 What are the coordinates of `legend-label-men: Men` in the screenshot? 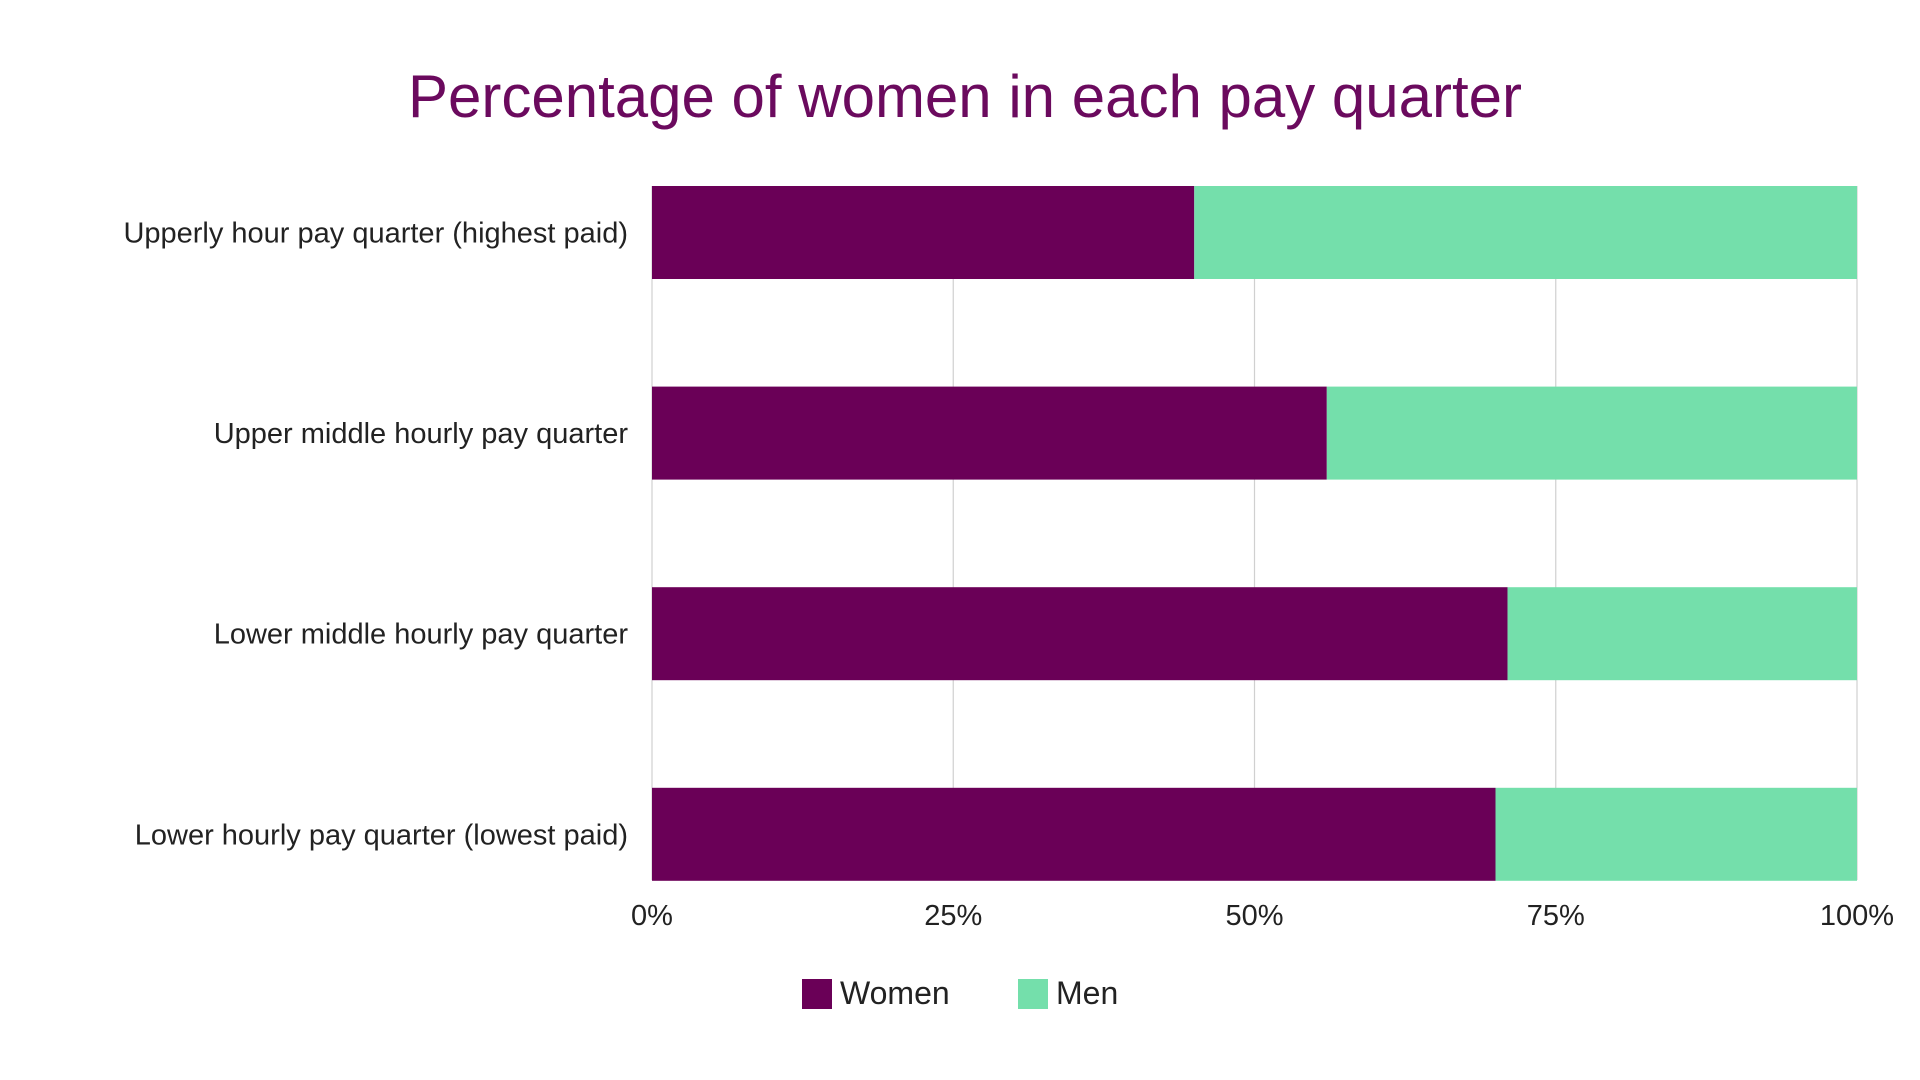 It's located at (1087, 993).